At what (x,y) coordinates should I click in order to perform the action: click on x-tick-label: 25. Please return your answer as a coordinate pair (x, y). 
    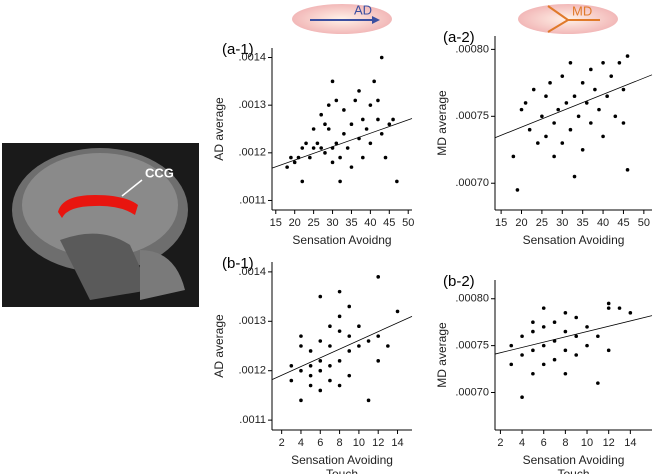
    Looking at the image, I should click on (542, 223).